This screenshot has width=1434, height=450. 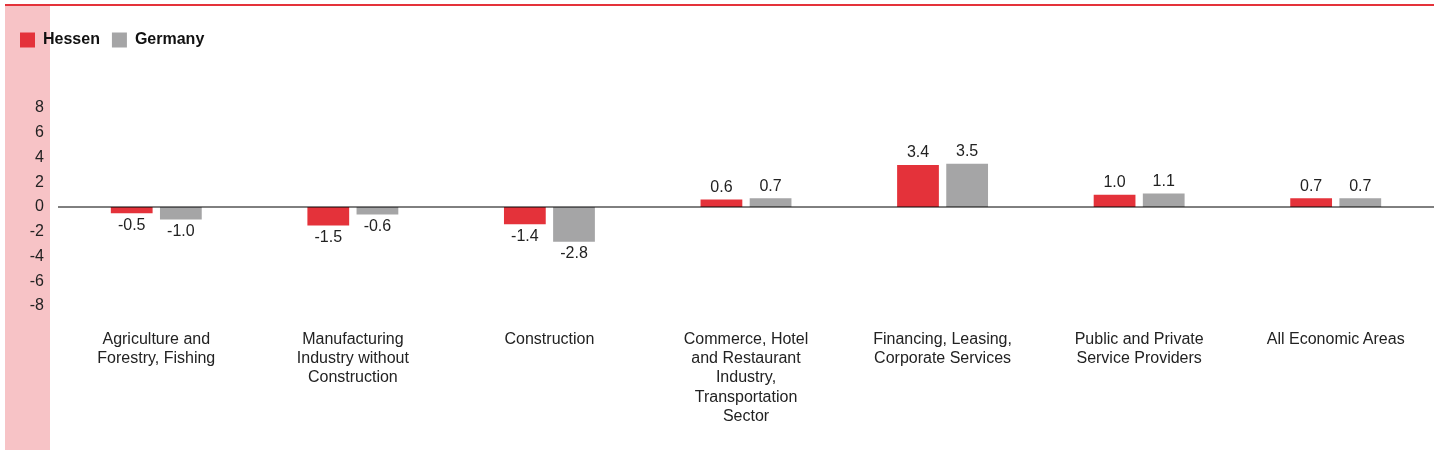 What do you see at coordinates (40, 156) in the screenshot?
I see `y-tick-label: 4` at bounding box center [40, 156].